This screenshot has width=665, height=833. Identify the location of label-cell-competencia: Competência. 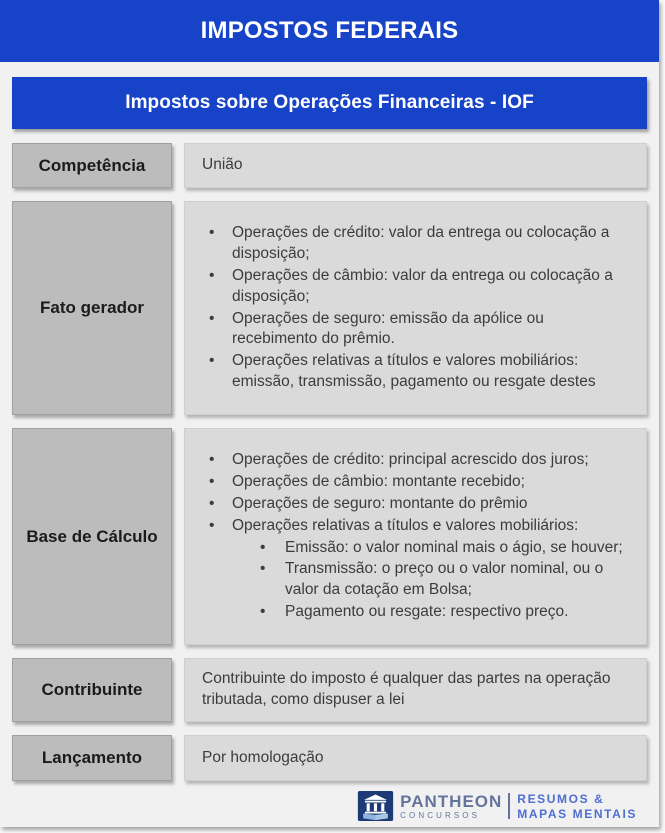
(92, 165).